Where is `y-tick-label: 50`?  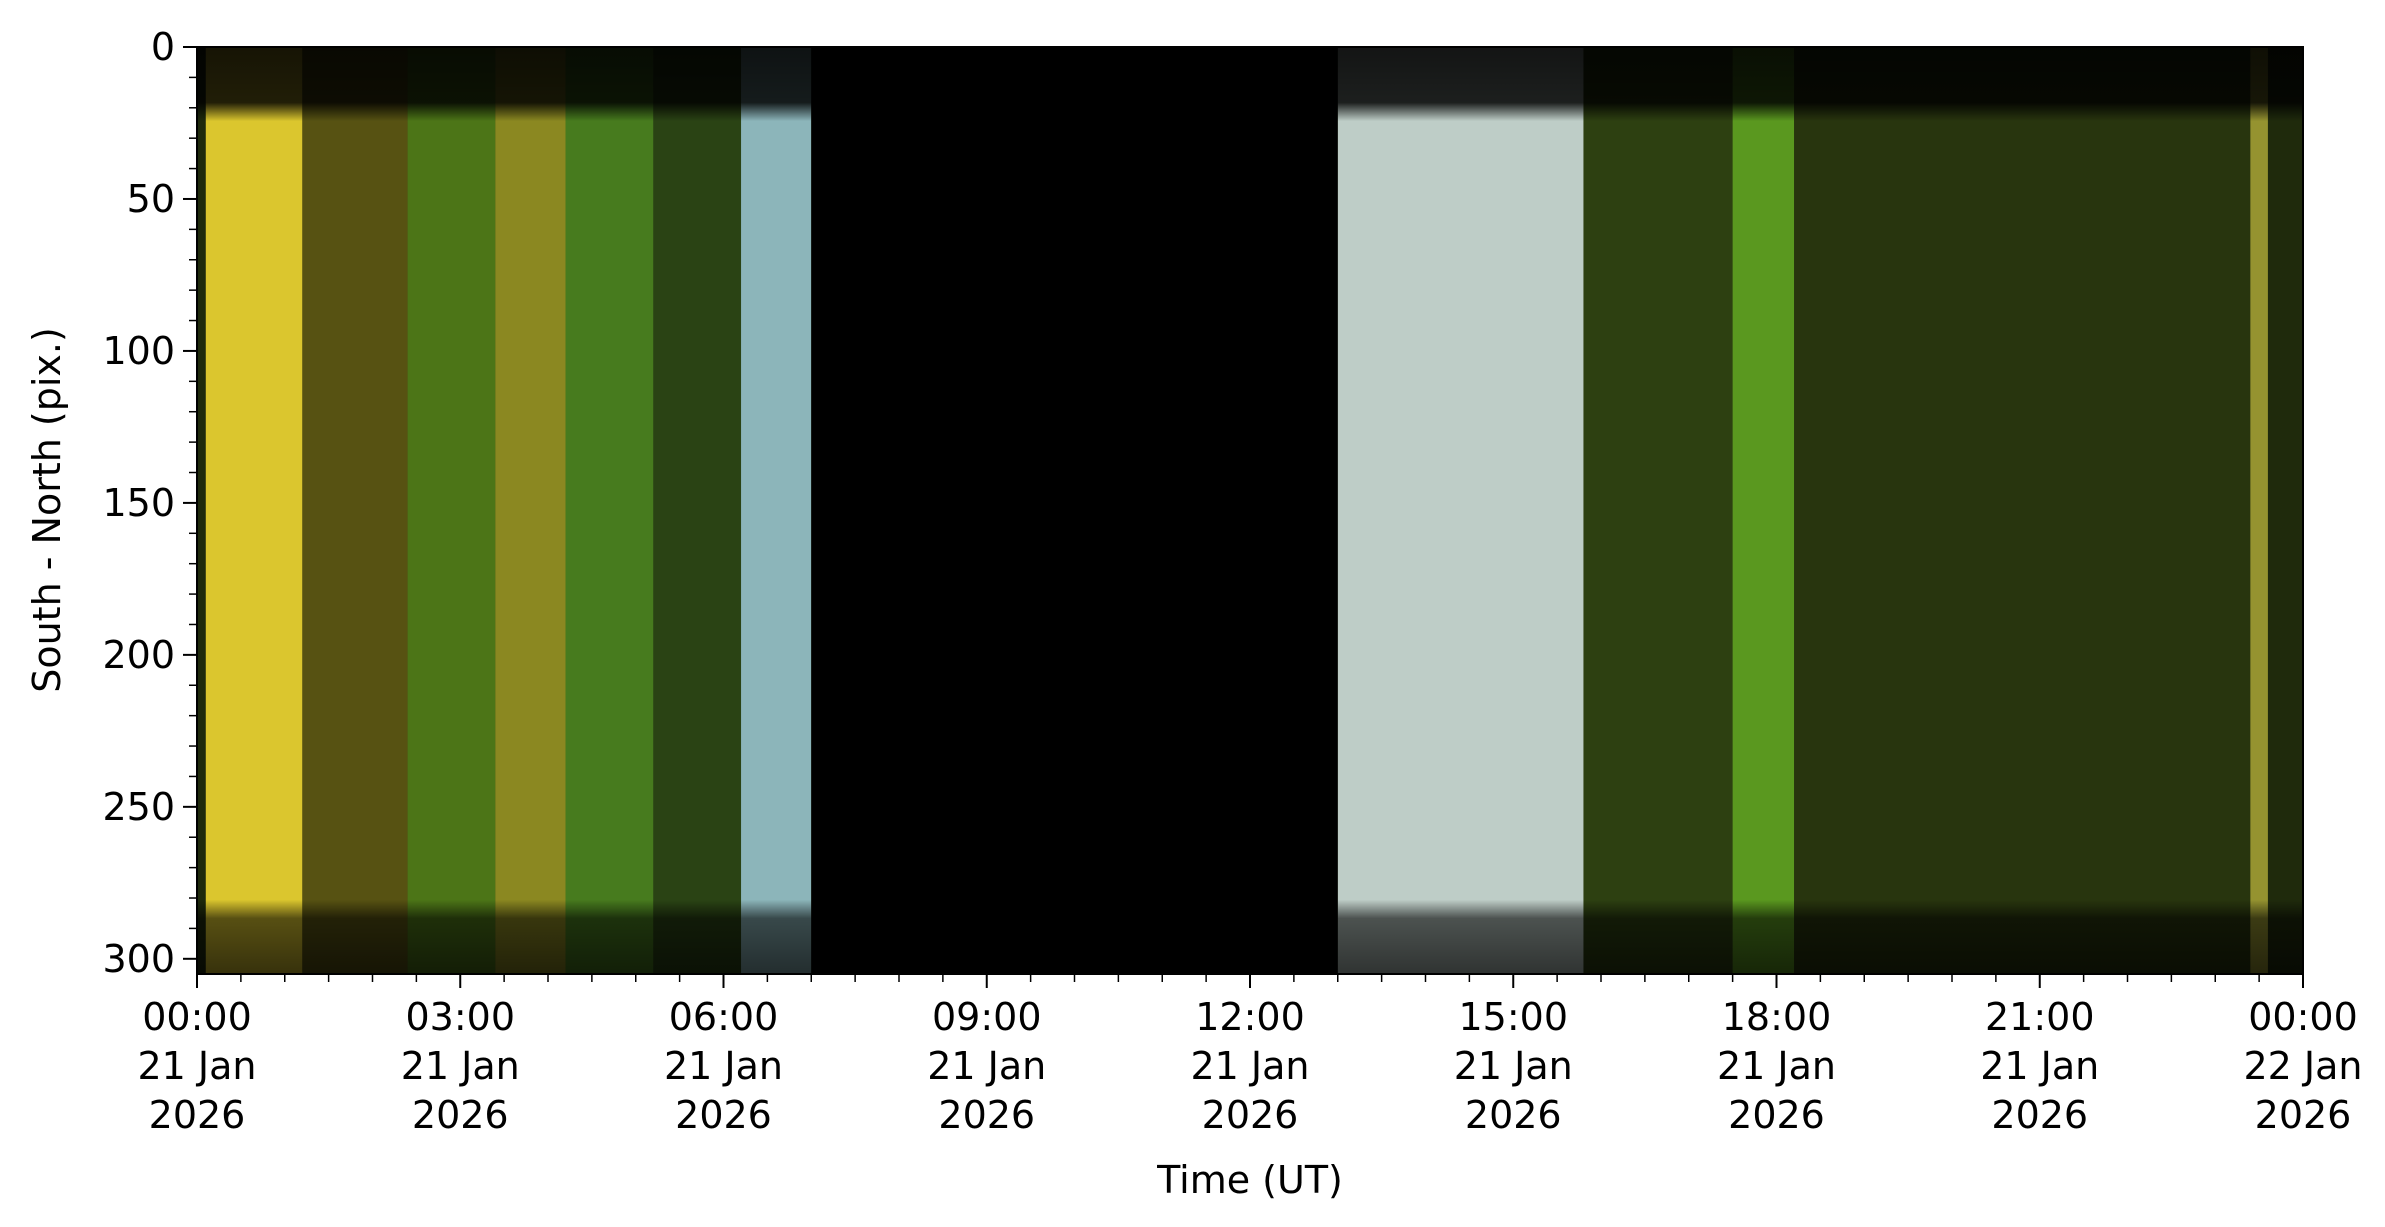 y-tick-label: 50 is located at coordinates (151, 199).